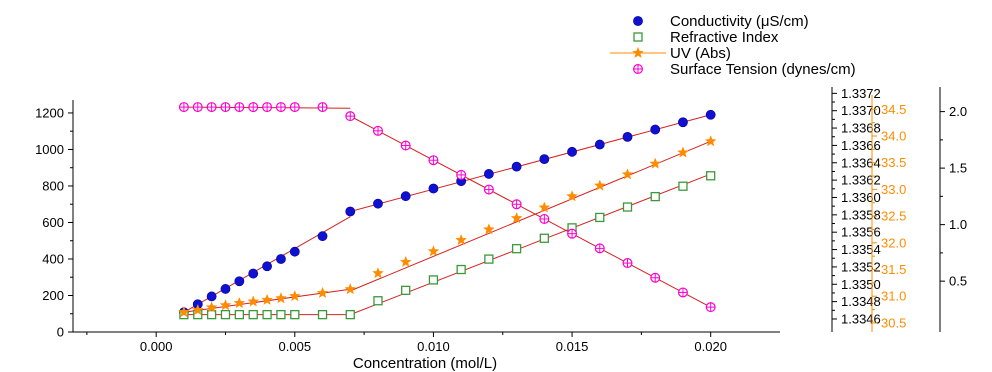 This screenshot has width=992, height=372. What do you see at coordinates (60, 332) in the screenshot?
I see `conductivity-tick-label: 0` at bounding box center [60, 332].